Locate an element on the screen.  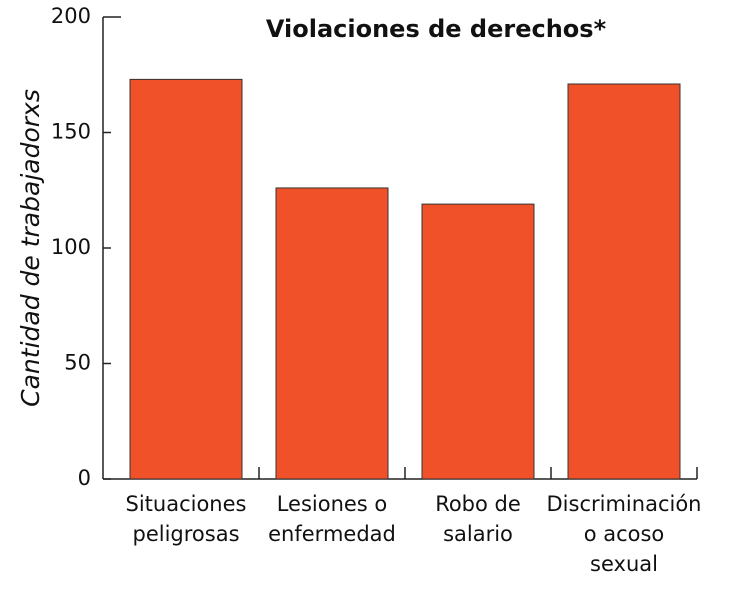
y-axis-label: Cantidad de trabajadorxs is located at coordinates (30, 248).